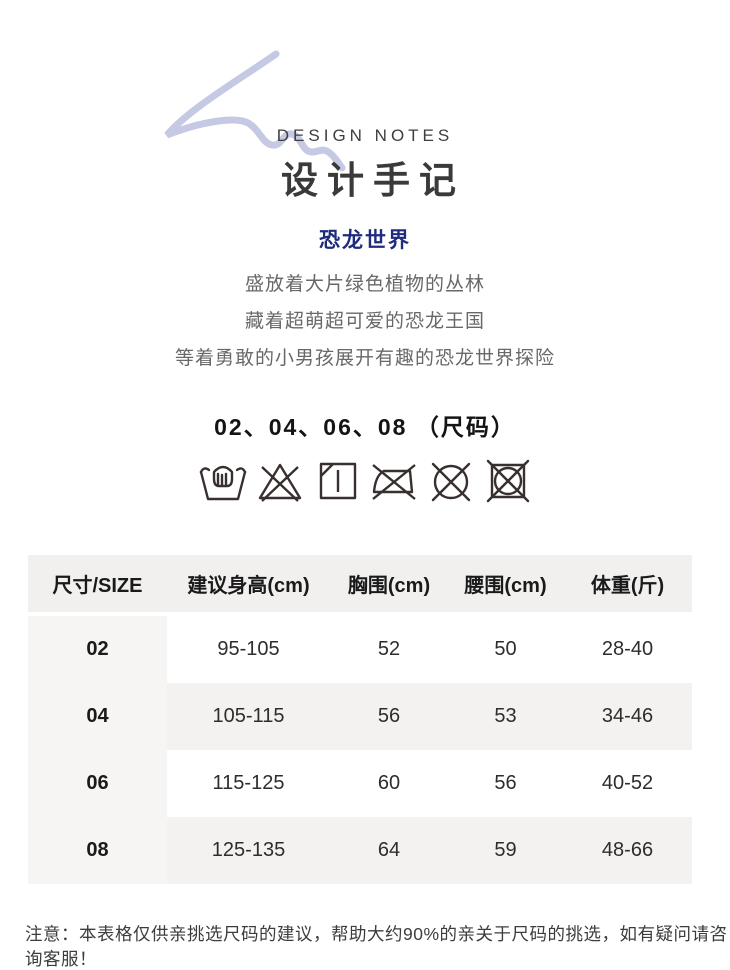 Image resolution: width=730 pixels, height=970 pixels. I want to click on cell-height: 95-105, so click(248, 649).